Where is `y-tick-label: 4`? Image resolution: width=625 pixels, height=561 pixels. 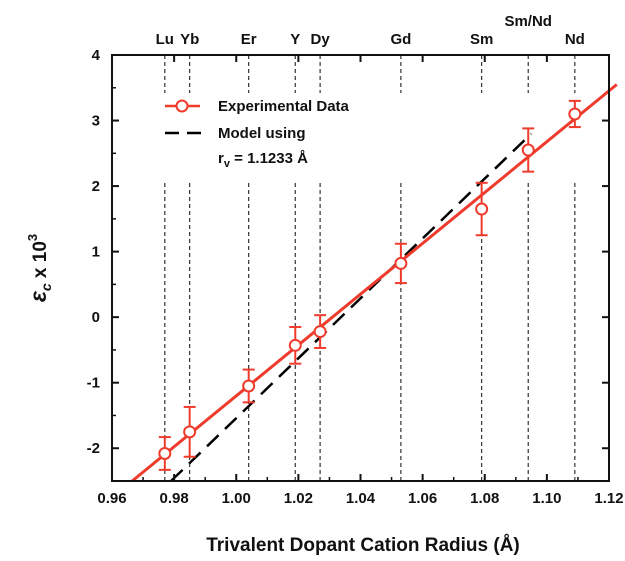 y-tick-label: 4 is located at coordinates (96, 55).